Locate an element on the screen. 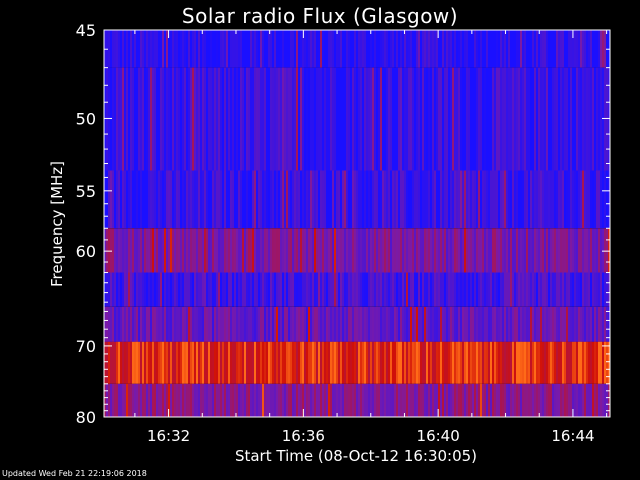 The image size is (640, 480). y-axis-label: Frequency [MHz] is located at coordinates (57, 224).